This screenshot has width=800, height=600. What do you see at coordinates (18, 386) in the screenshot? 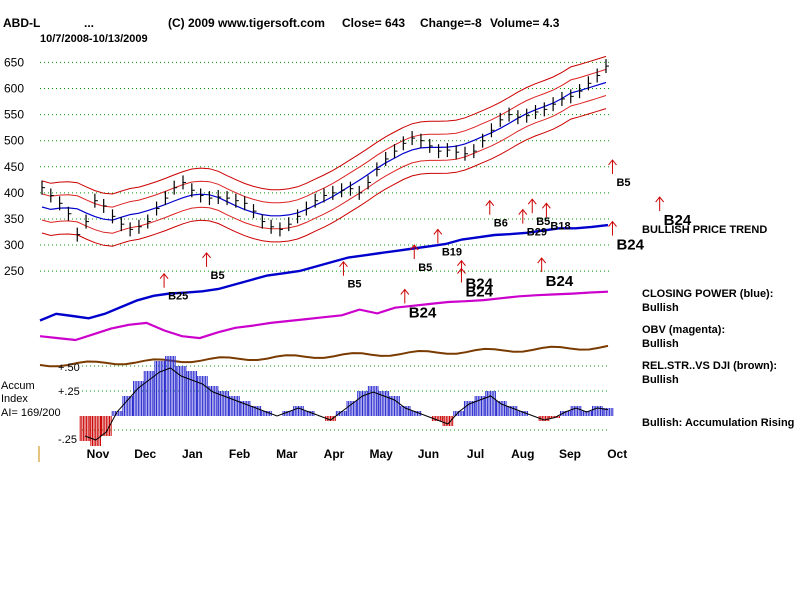
I see `accum-label-line1: Accum` at bounding box center [18, 386].